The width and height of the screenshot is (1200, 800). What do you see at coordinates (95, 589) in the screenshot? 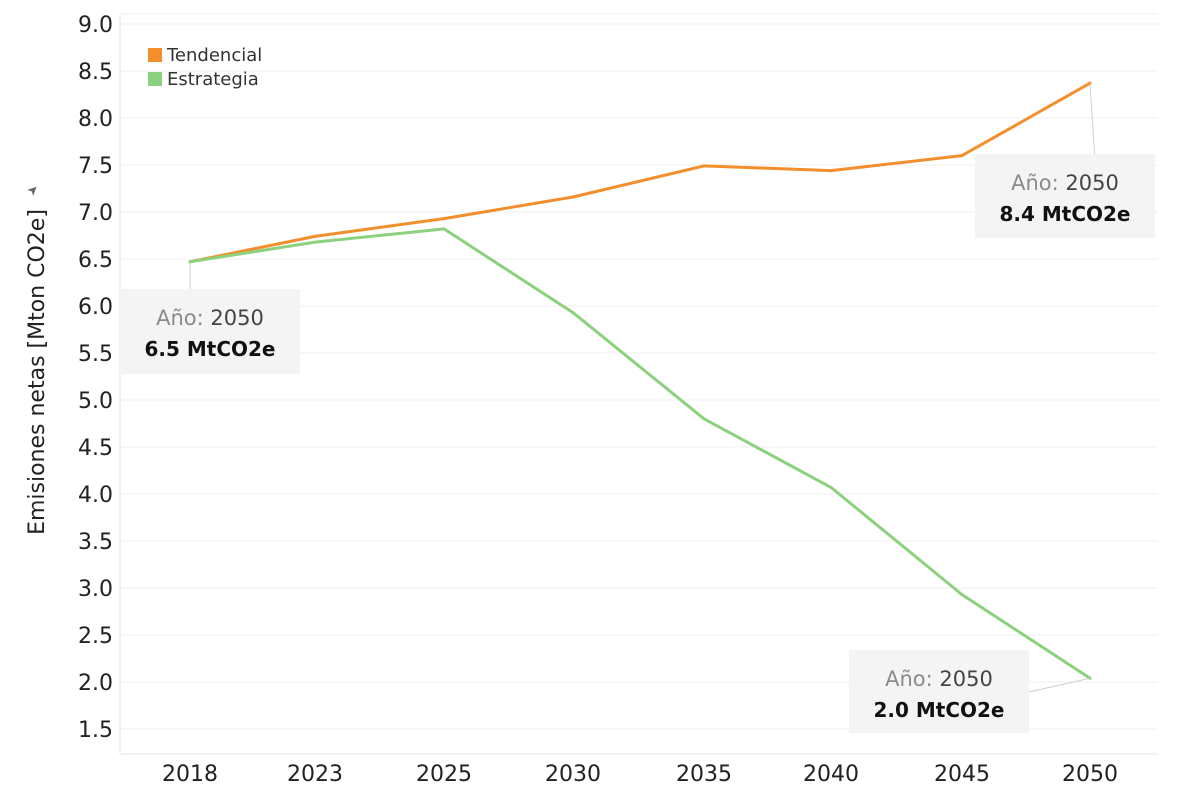
I see `y-tick-label: 3.0` at bounding box center [95, 589].